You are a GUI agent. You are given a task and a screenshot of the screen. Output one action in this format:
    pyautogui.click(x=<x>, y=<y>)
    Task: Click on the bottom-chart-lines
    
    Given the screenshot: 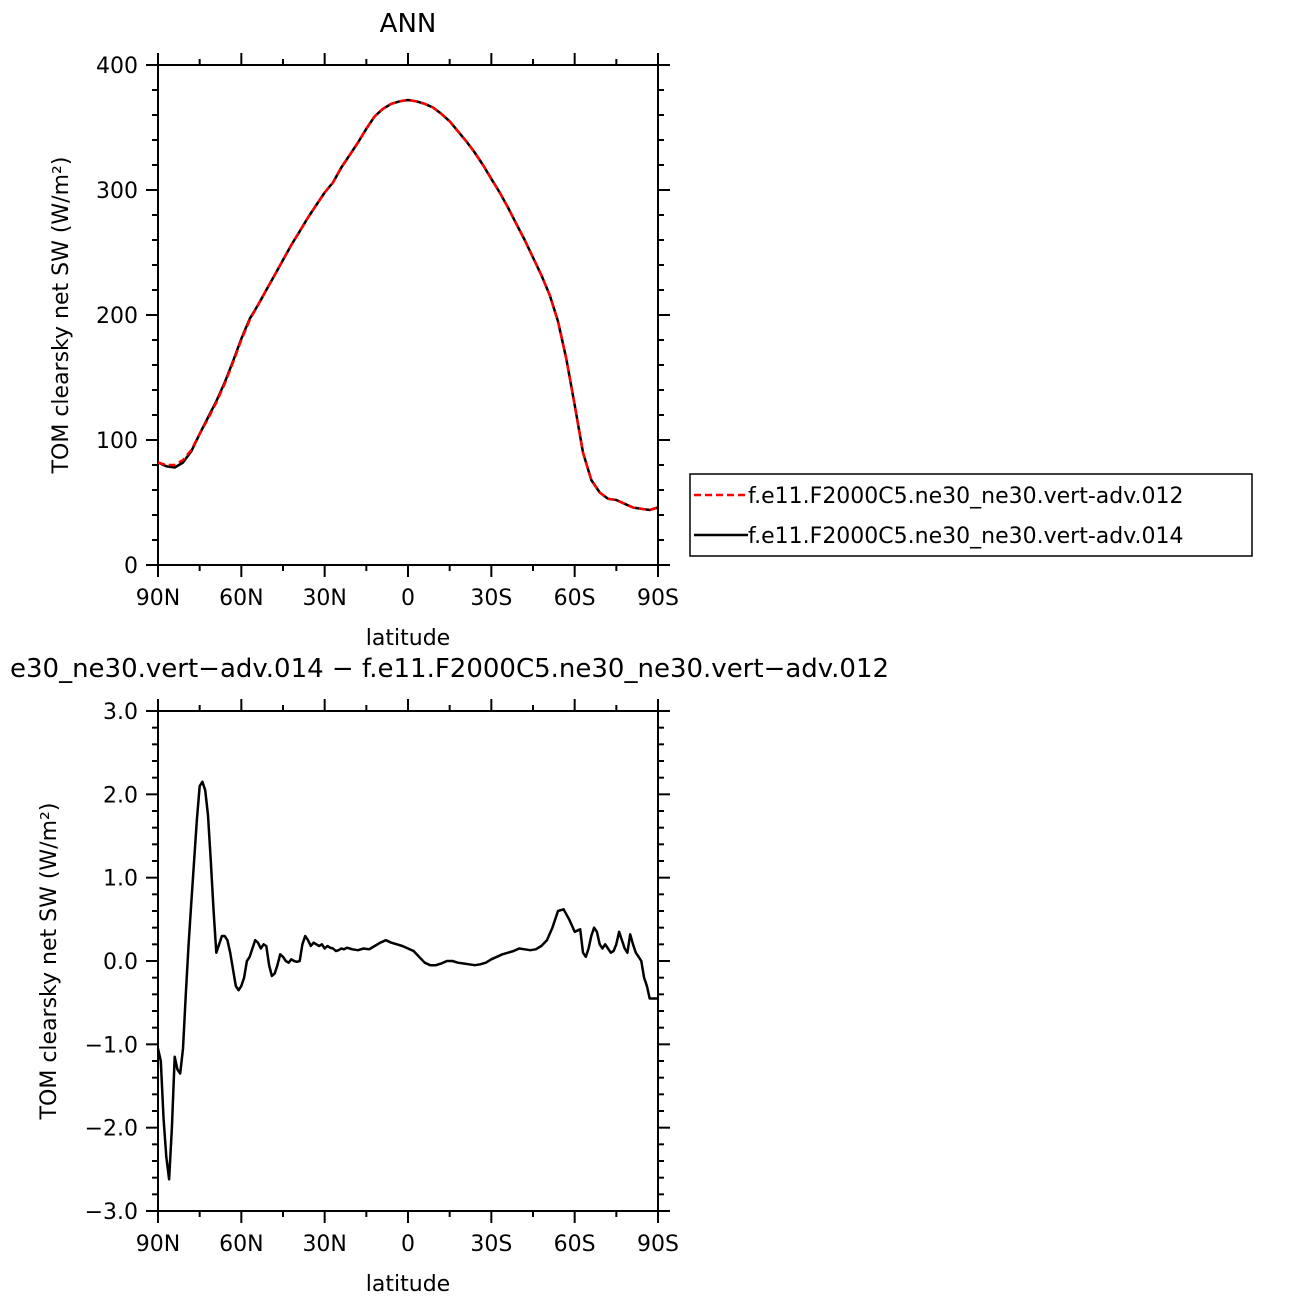 What is the action you would take?
    pyautogui.click(x=407, y=980)
    